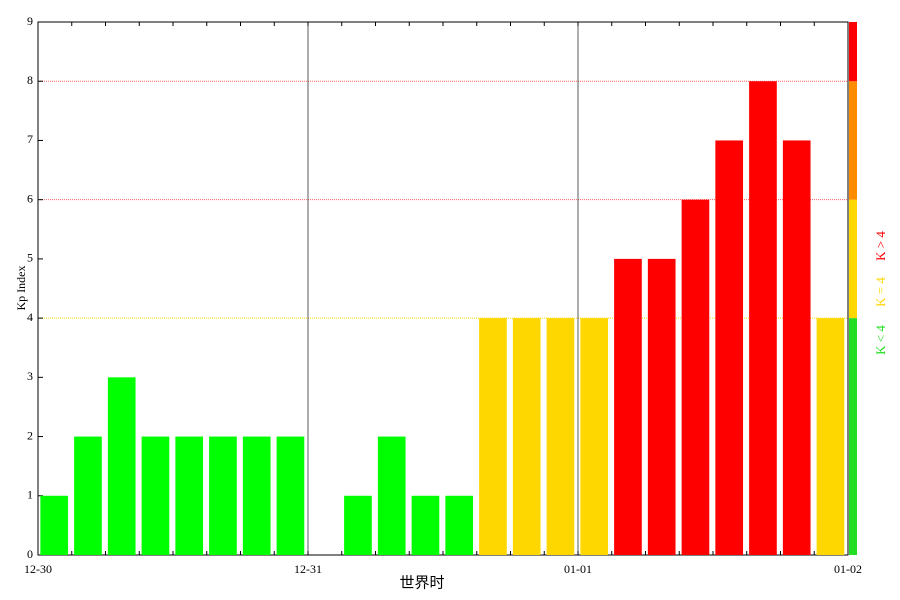  What do you see at coordinates (30, 376) in the screenshot?
I see `y-tick-label: 3` at bounding box center [30, 376].